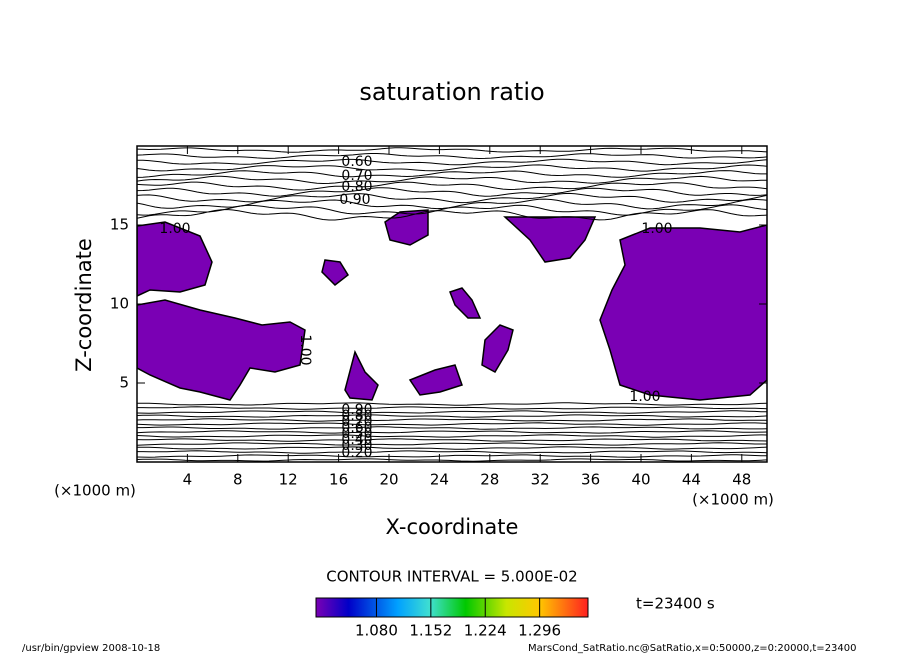 The width and height of the screenshot is (904, 654). Describe the element at coordinates (430, 631) in the screenshot. I see `colorbar-tick-label: 1.152` at that location.